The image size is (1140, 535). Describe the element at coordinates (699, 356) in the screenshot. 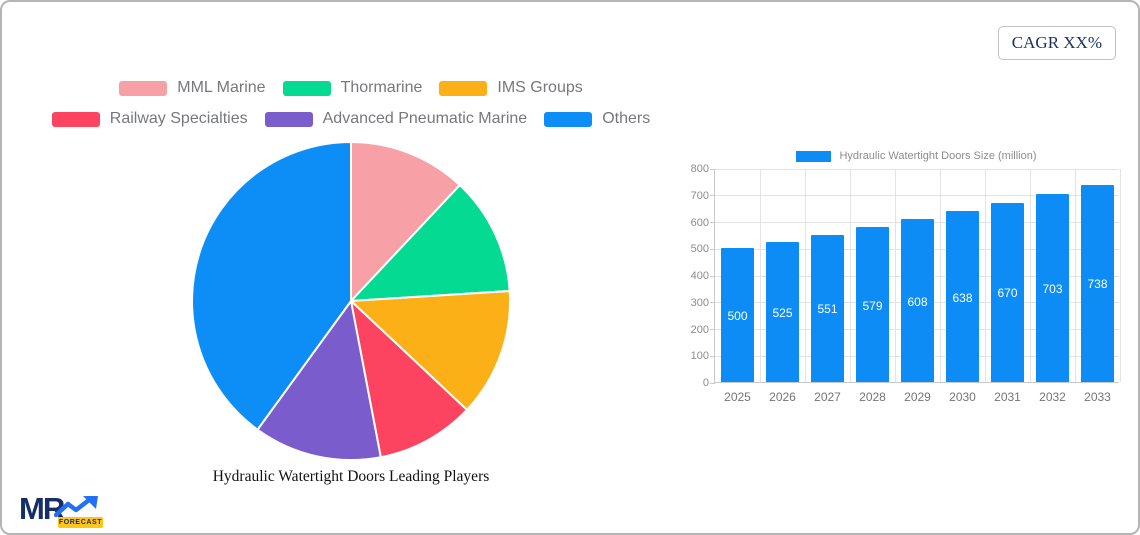

I see `y-tick-label: 100` at that location.